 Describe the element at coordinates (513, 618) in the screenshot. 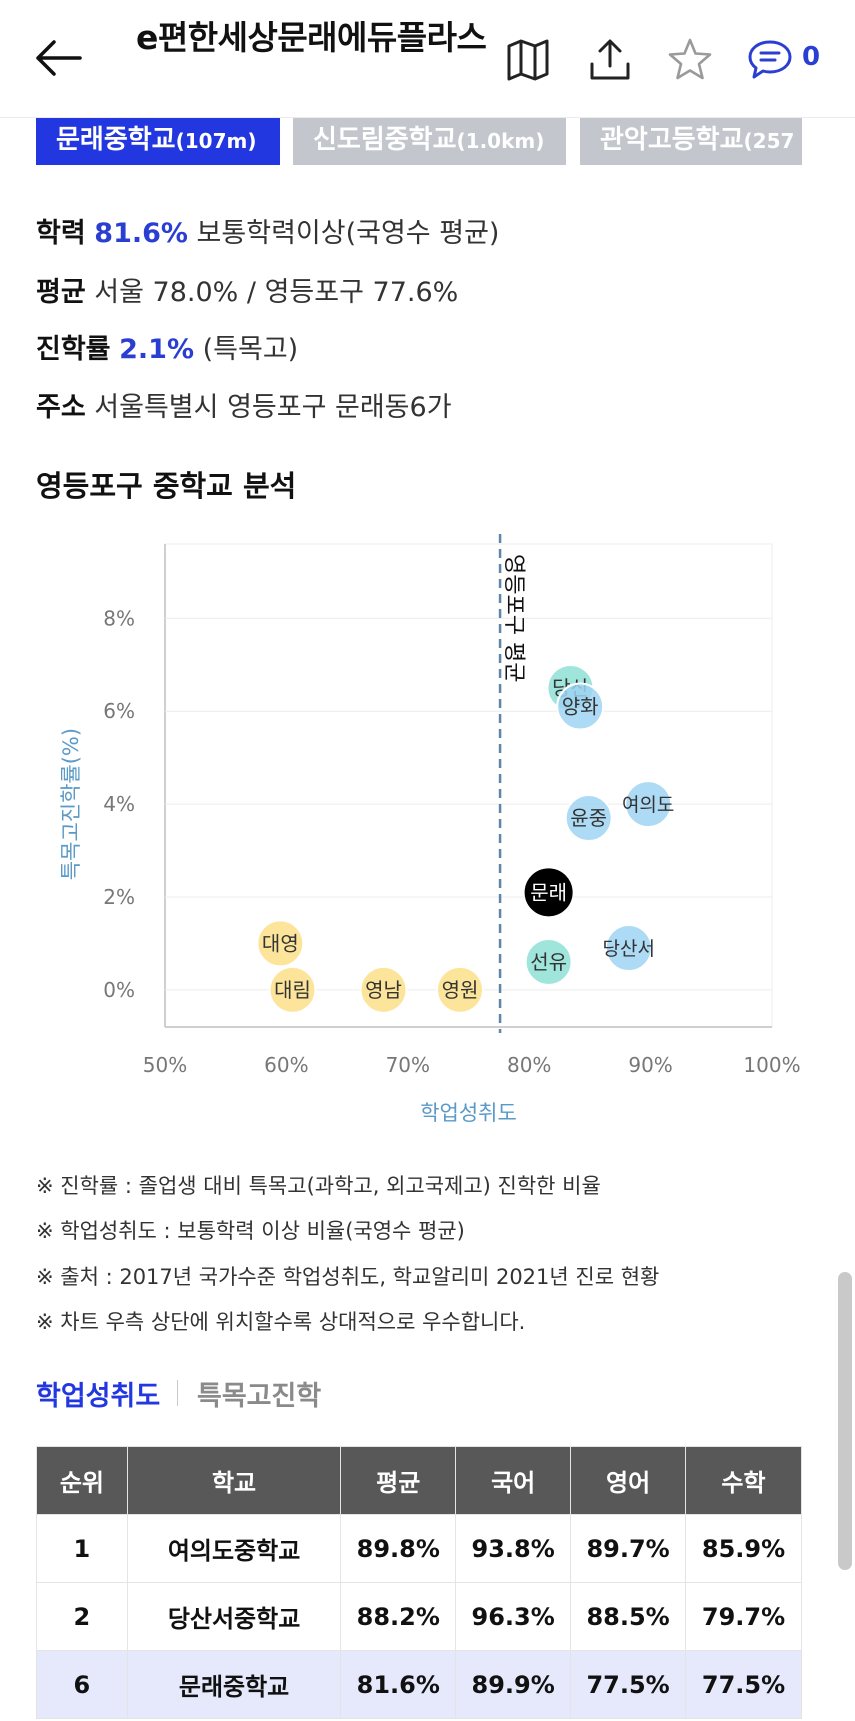

I see `reference-line-label: 영등포구 평균` at that location.